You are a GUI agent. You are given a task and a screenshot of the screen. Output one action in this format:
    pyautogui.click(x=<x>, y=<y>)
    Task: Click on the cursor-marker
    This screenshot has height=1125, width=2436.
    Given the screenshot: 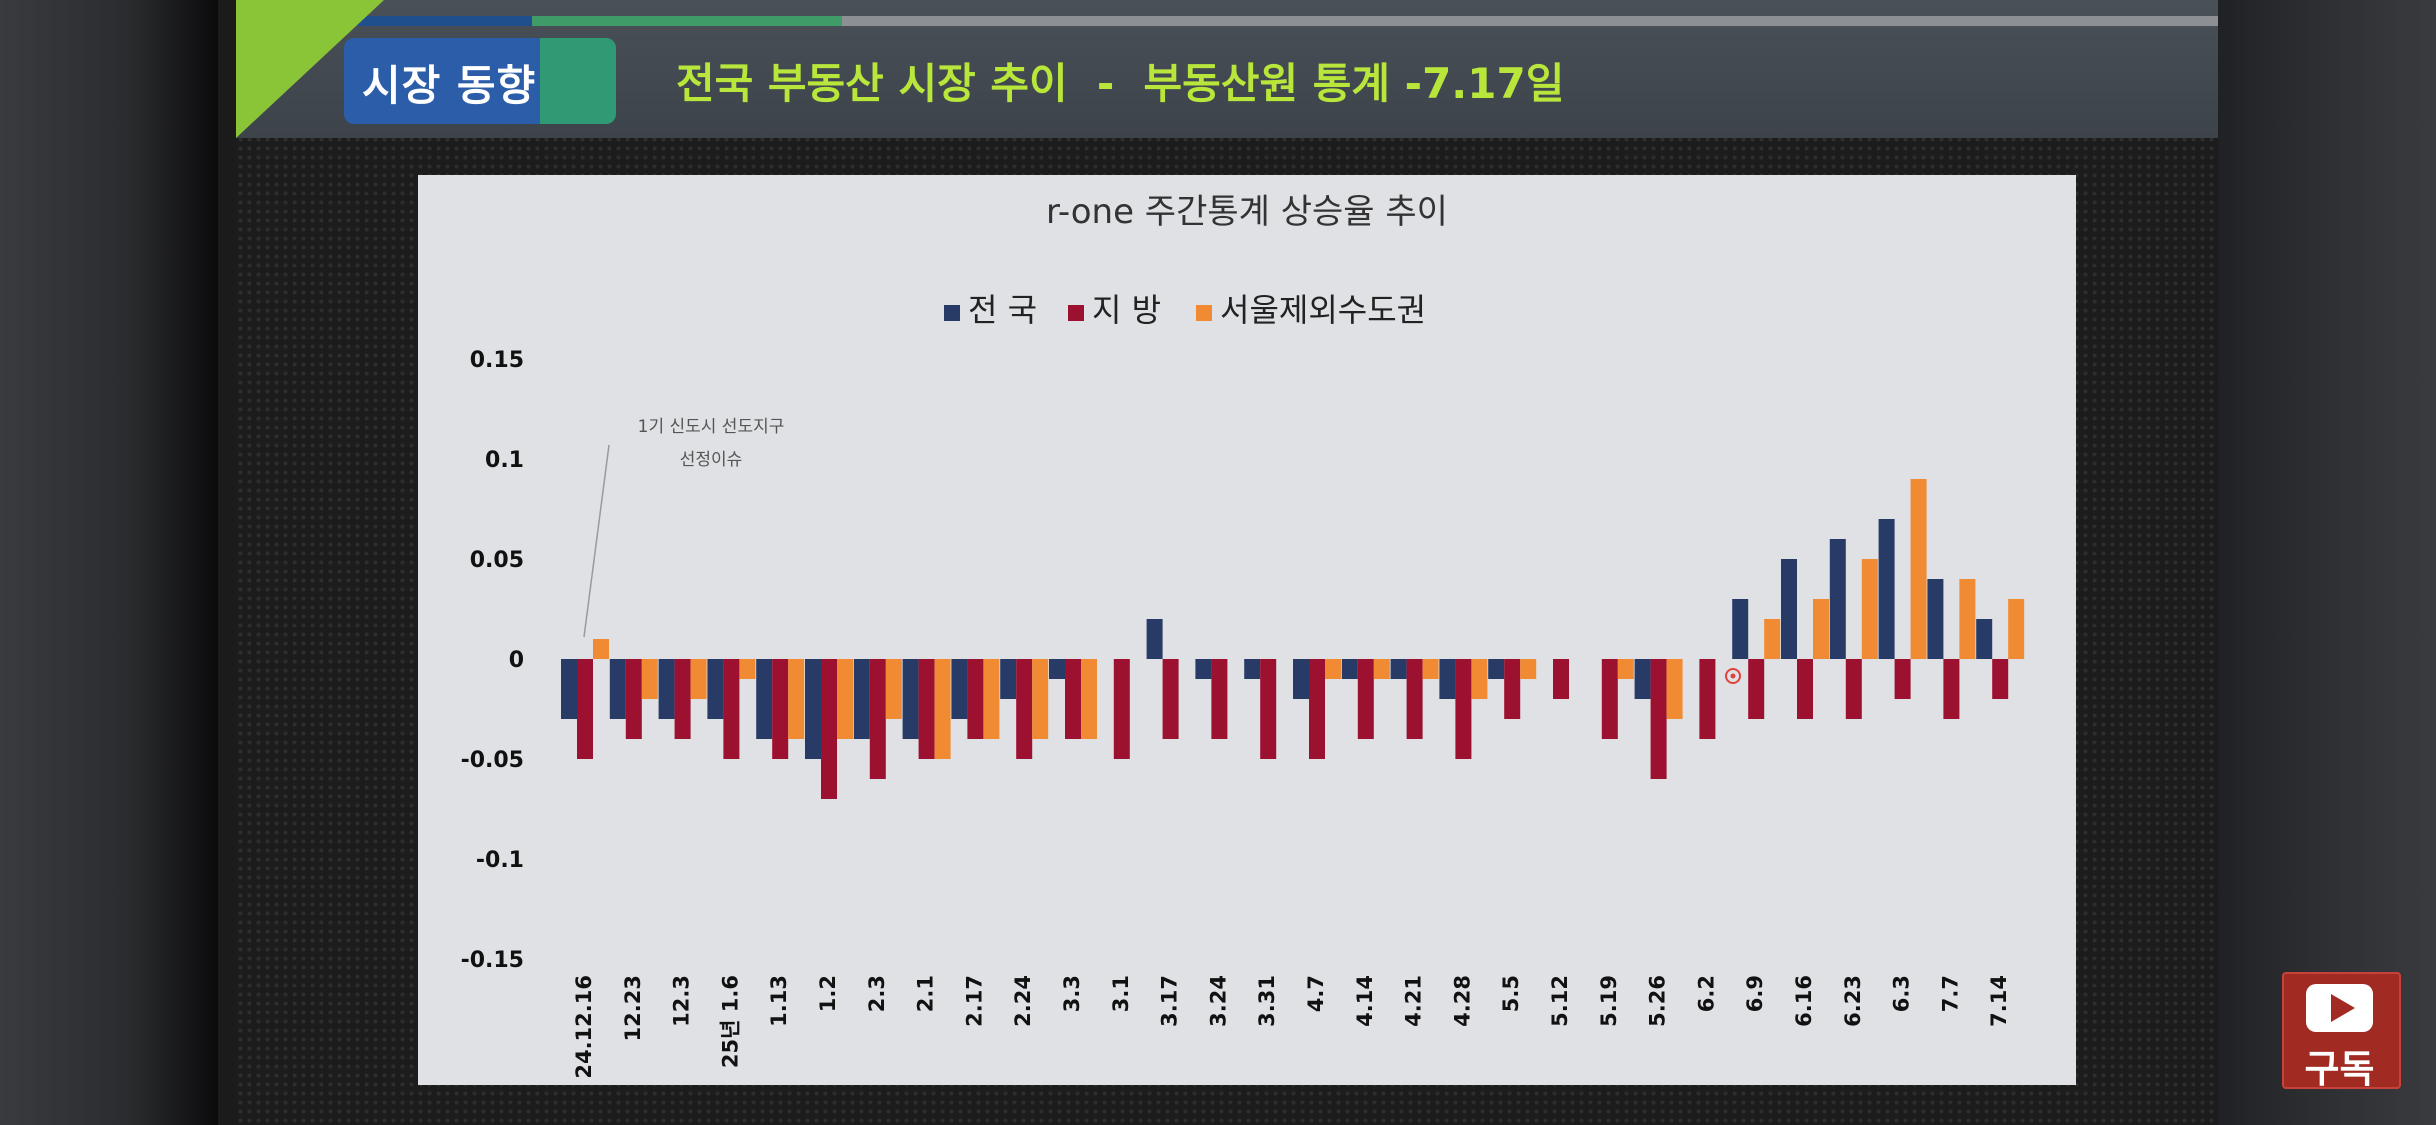 What is the action you would take?
    pyautogui.click(x=1733, y=676)
    